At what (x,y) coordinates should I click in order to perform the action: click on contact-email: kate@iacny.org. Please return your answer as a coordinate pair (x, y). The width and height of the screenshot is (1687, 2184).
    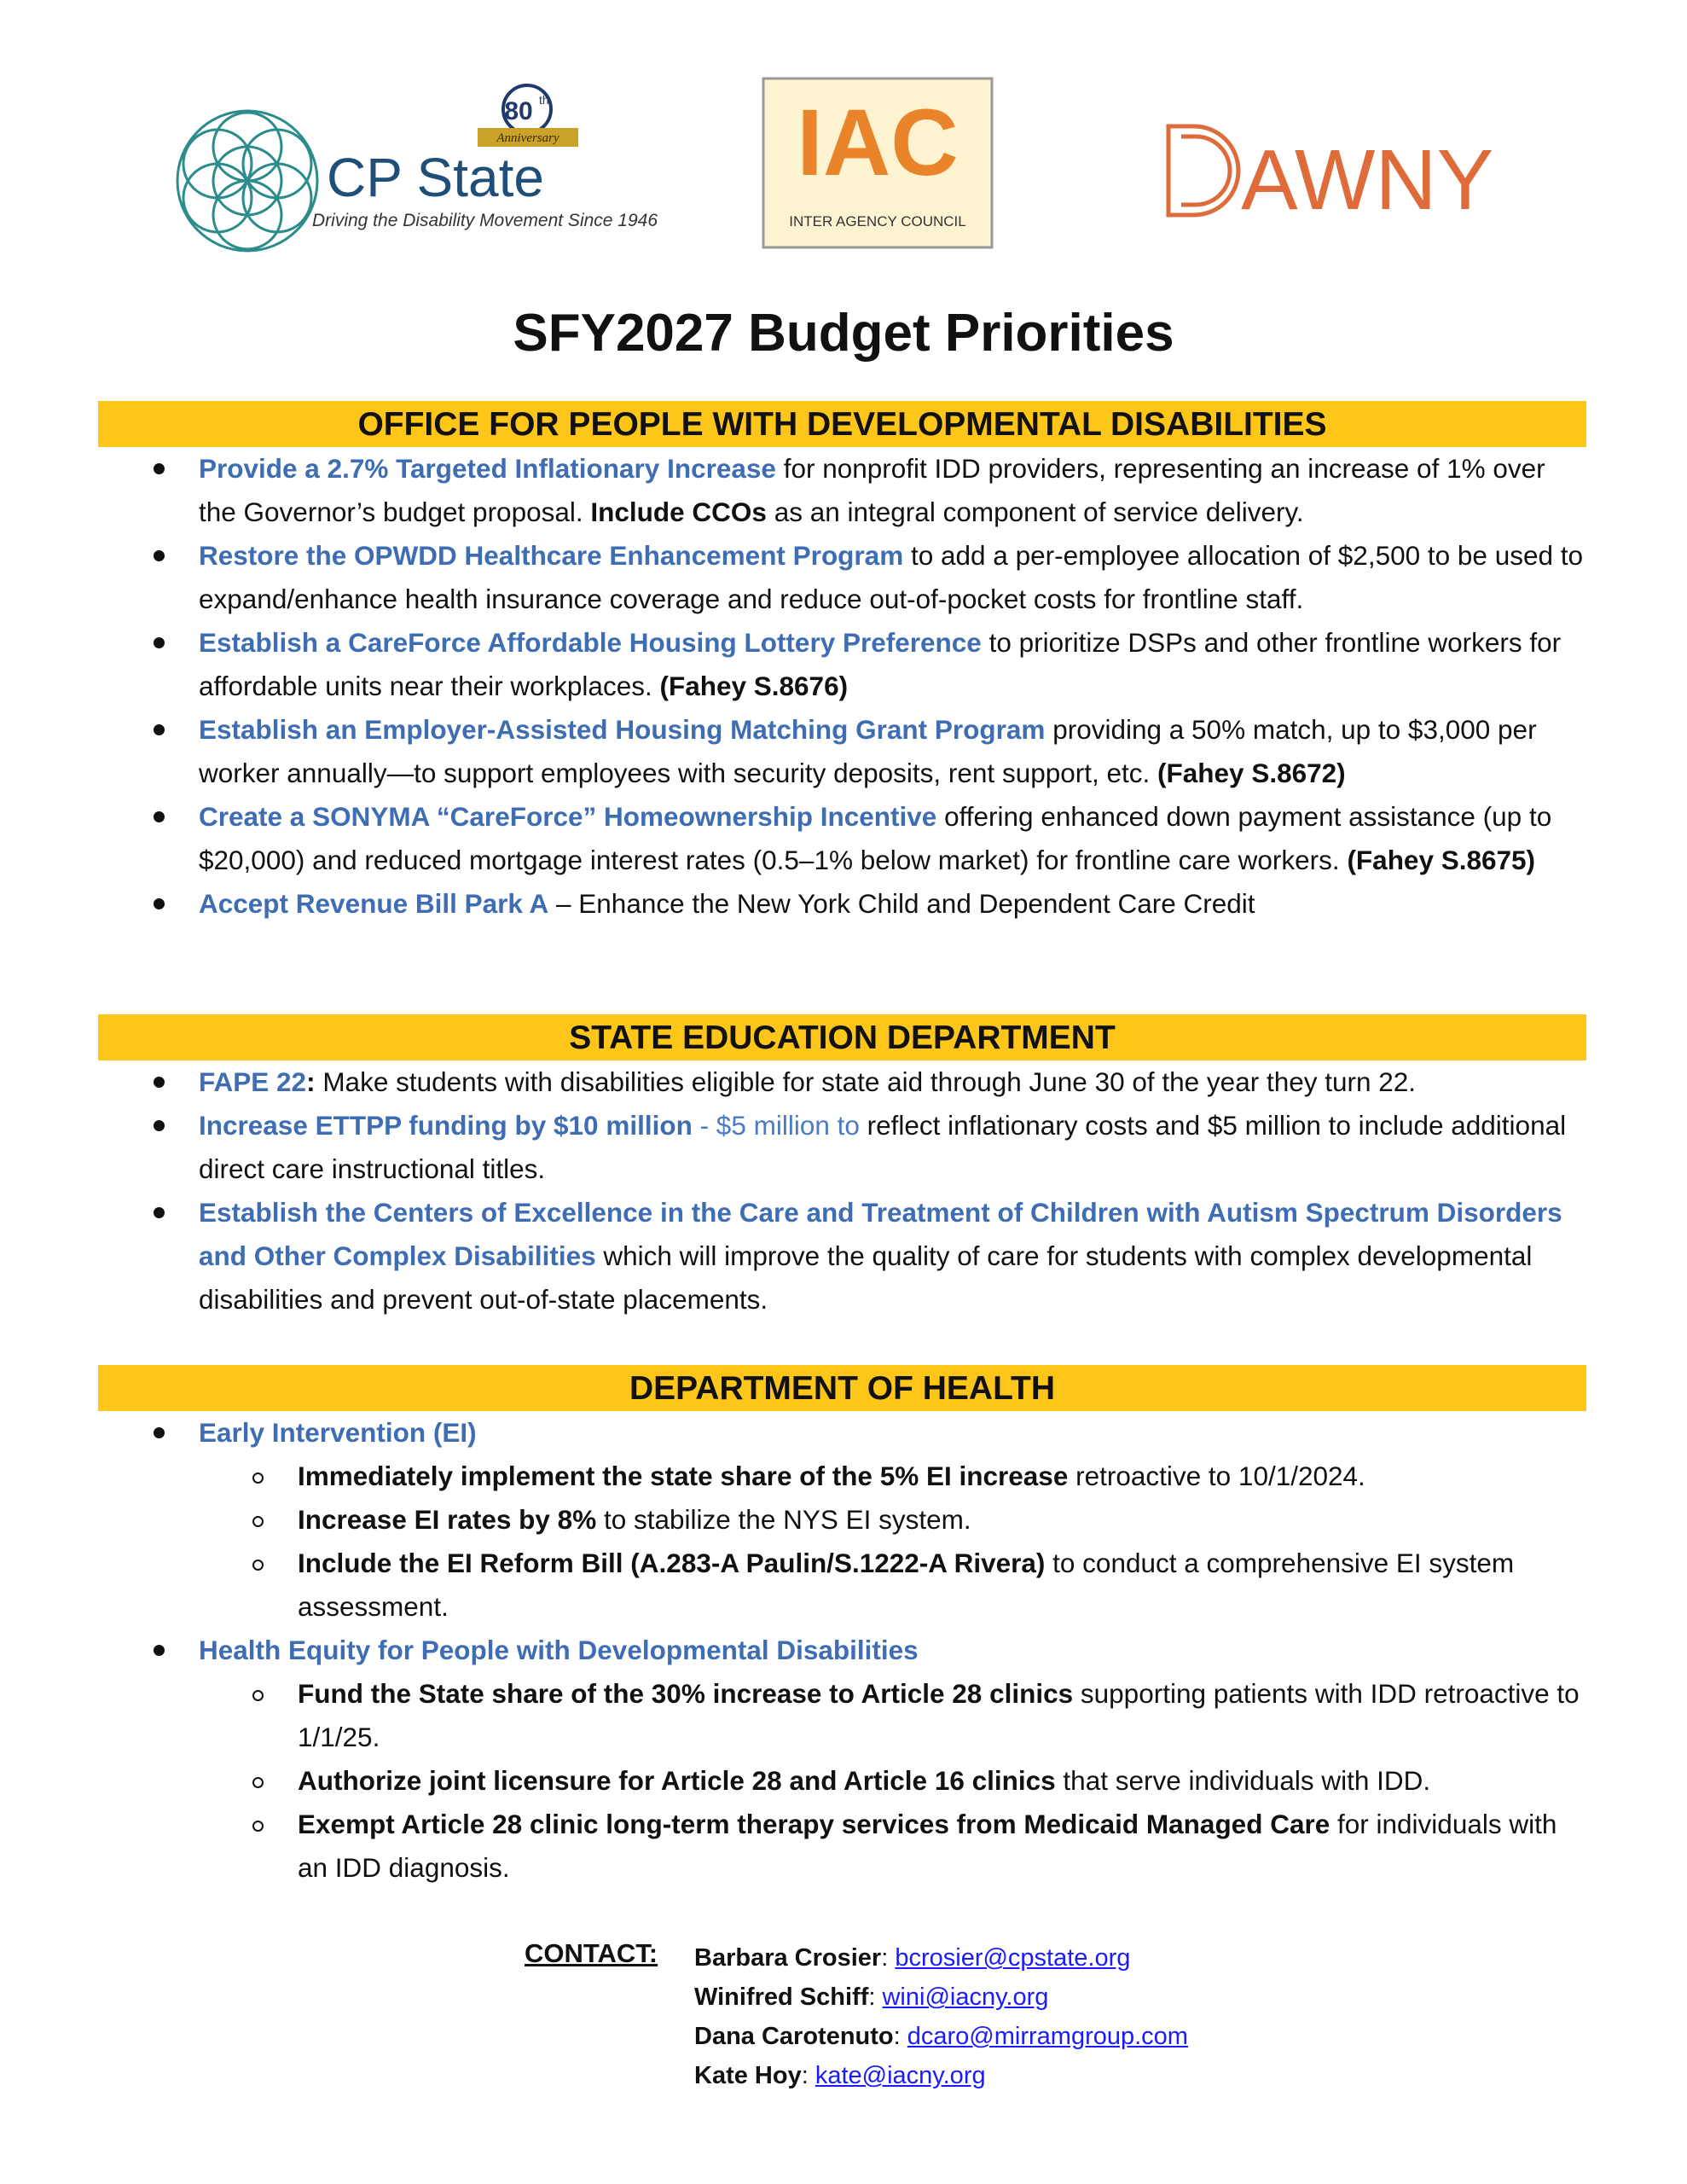
    Looking at the image, I should click on (901, 2076).